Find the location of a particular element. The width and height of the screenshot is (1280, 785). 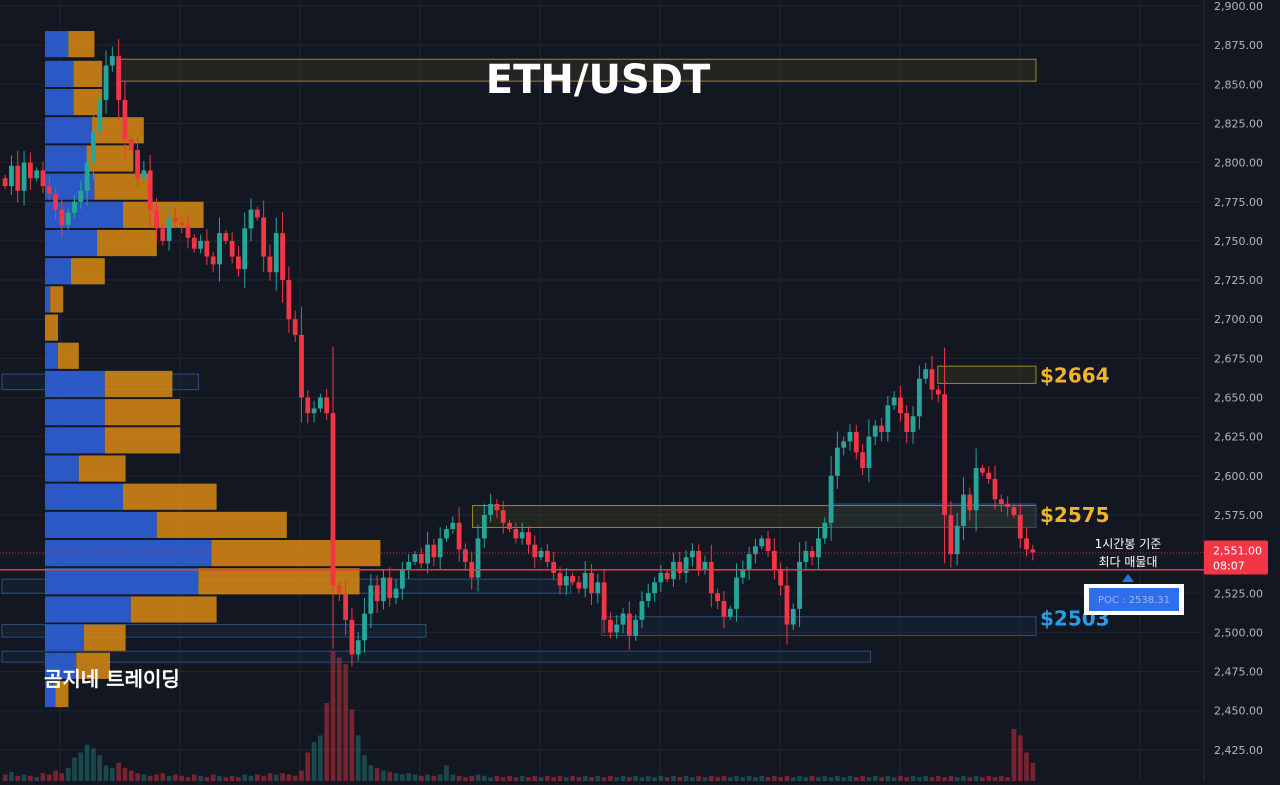

y-tick-label: 2,600.00 is located at coordinates (1238, 476).